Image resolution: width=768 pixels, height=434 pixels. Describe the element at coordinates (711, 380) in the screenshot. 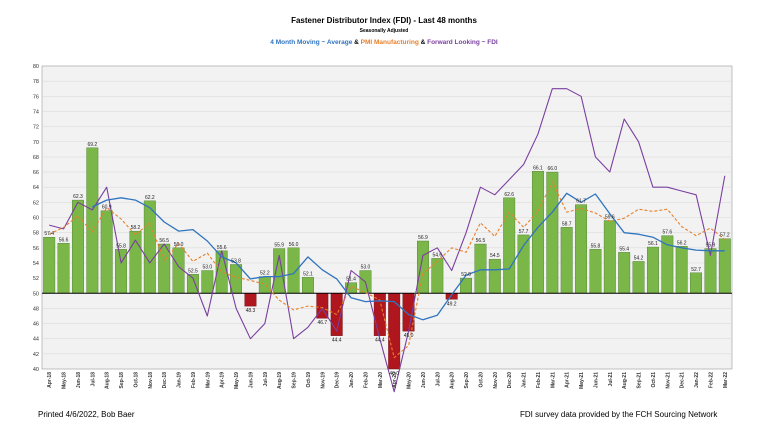

I see `x-tick-label: Feb-22` at that location.